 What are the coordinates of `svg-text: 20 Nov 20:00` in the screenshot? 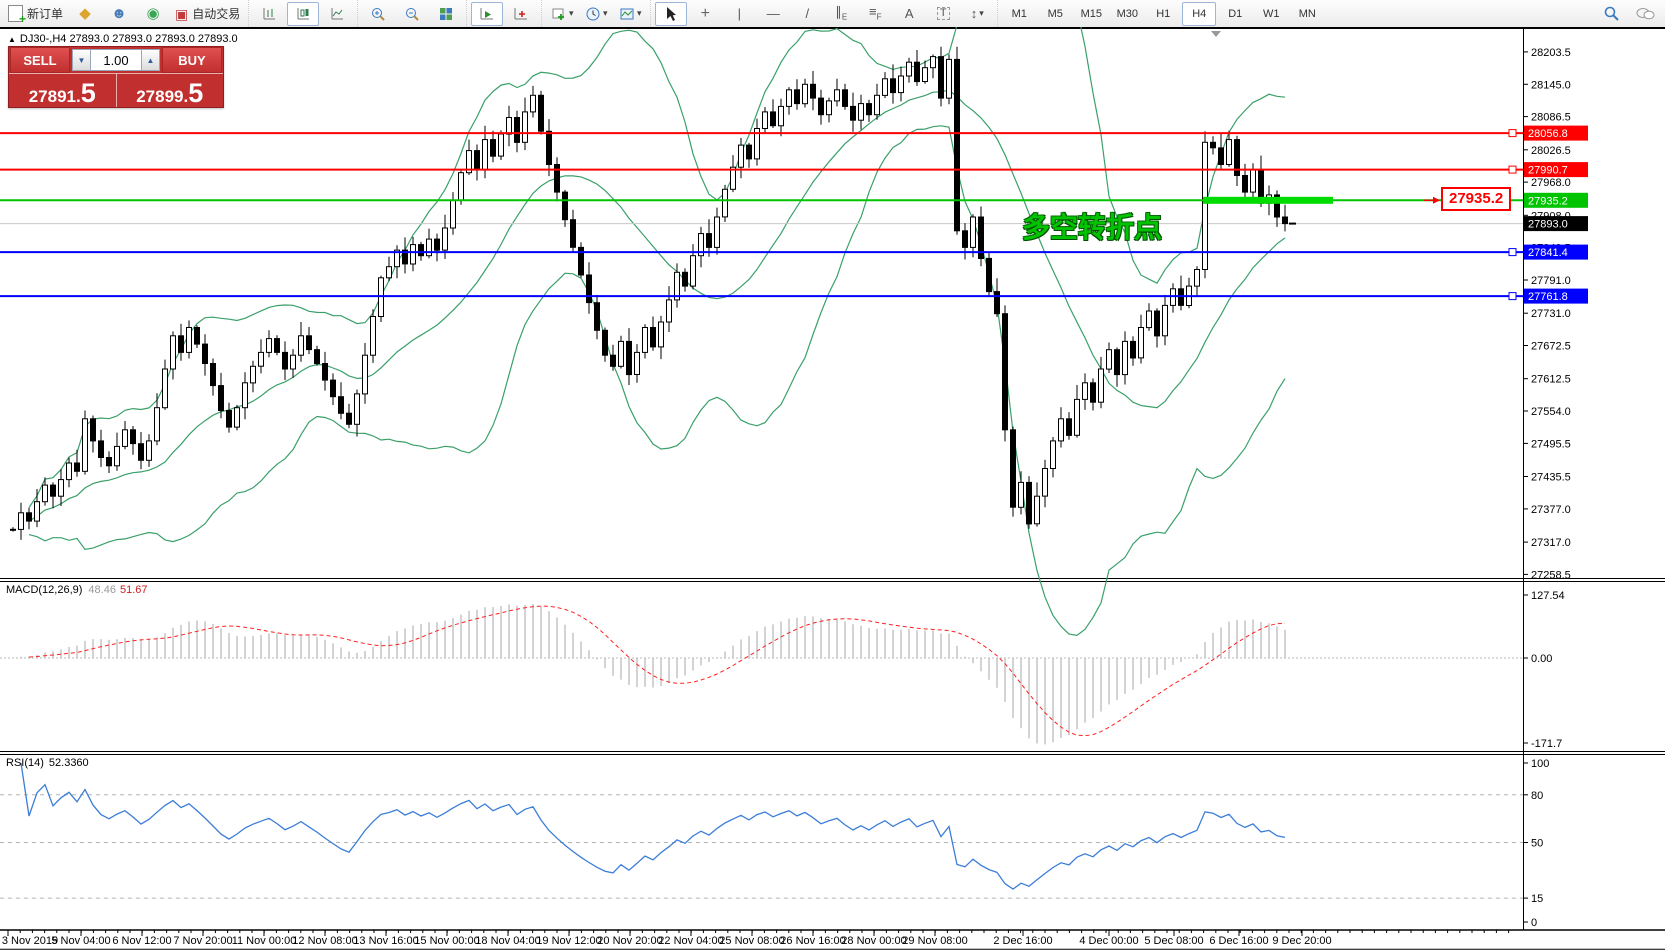 It's located at (629, 941).